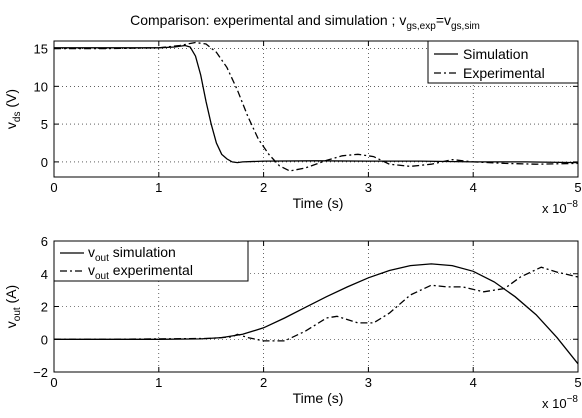  Describe the element at coordinates (44, 307) in the screenshot. I see `y-tick-label: 2` at that location.